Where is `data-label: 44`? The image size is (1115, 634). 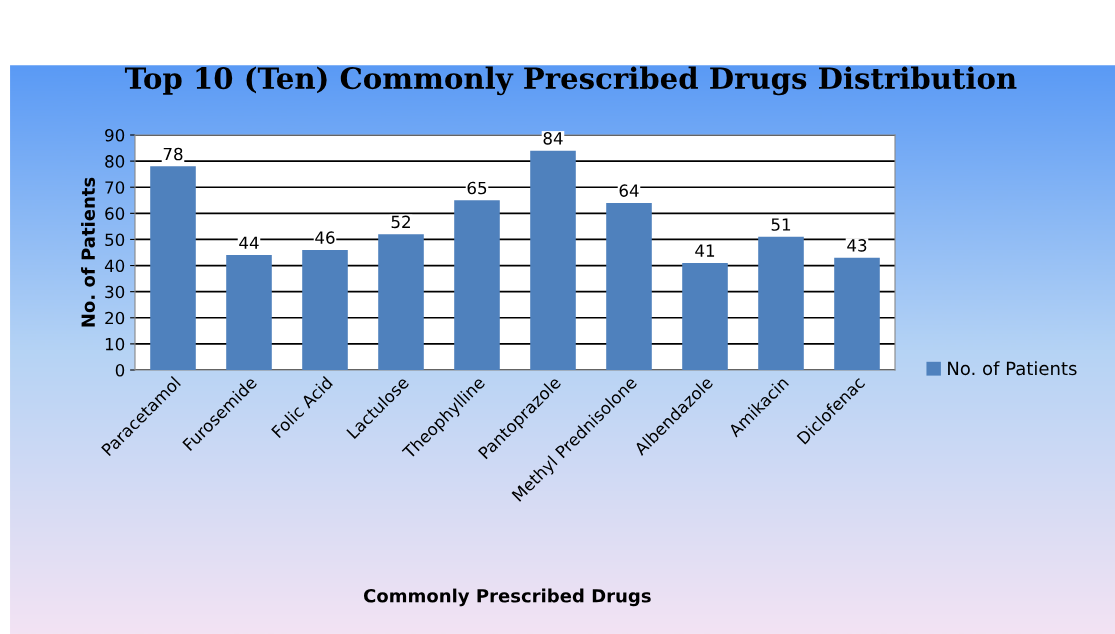
data-label: 44 is located at coordinates (249, 242).